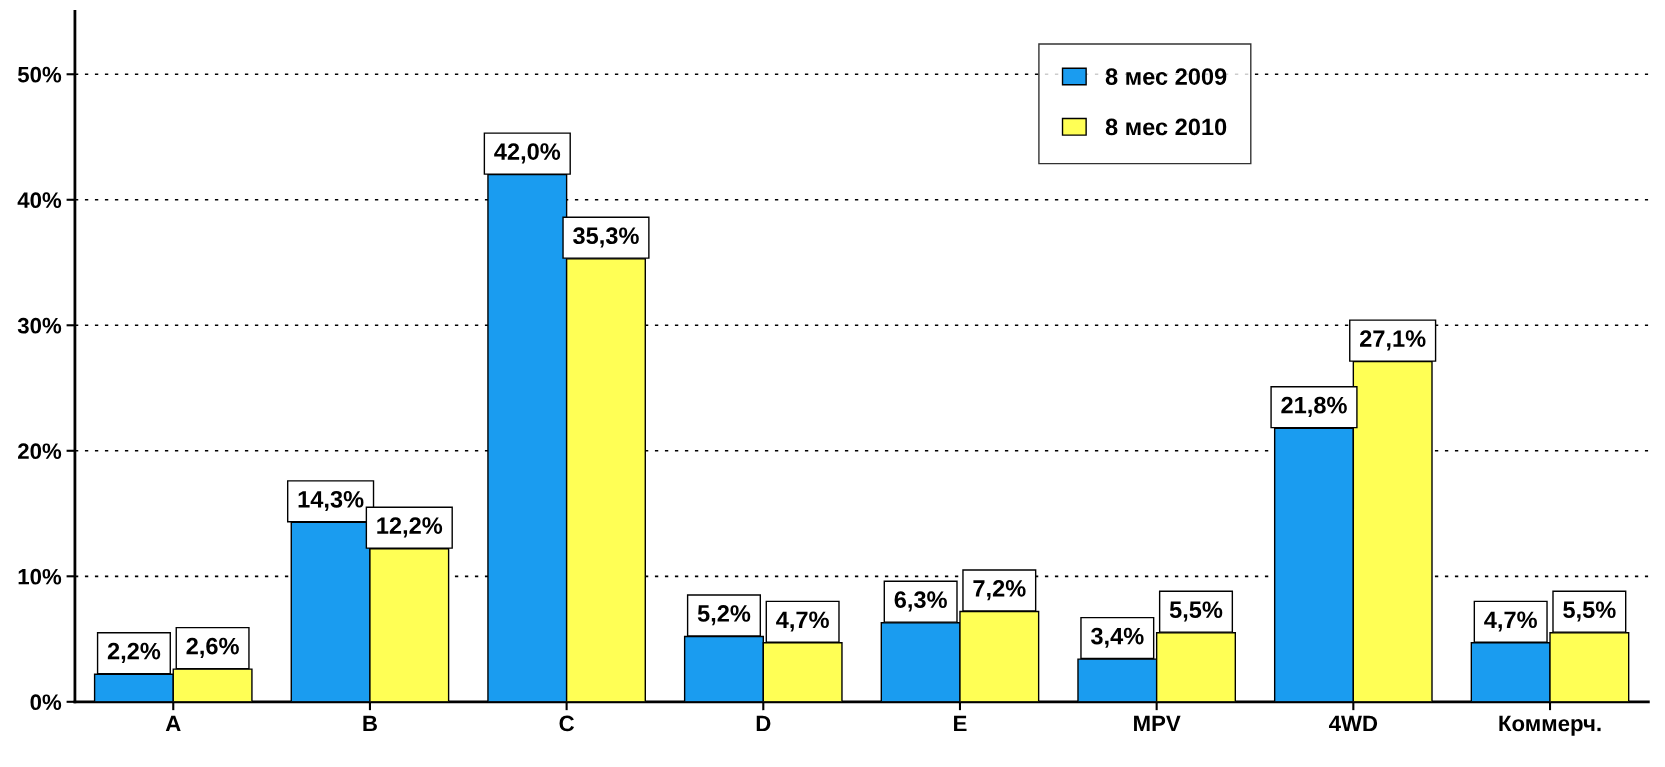 The width and height of the screenshot is (1665, 767). What do you see at coordinates (46, 702) in the screenshot?
I see `y-tick-label: 0%` at bounding box center [46, 702].